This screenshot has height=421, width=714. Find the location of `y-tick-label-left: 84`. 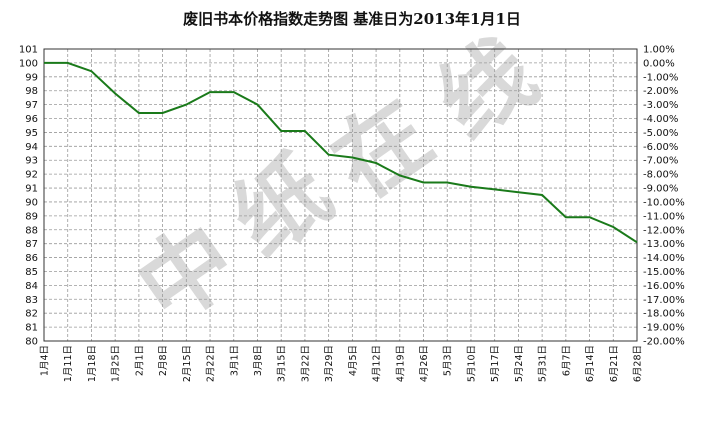

y-tick-label-left: 84 is located at coordinates (31, 286).